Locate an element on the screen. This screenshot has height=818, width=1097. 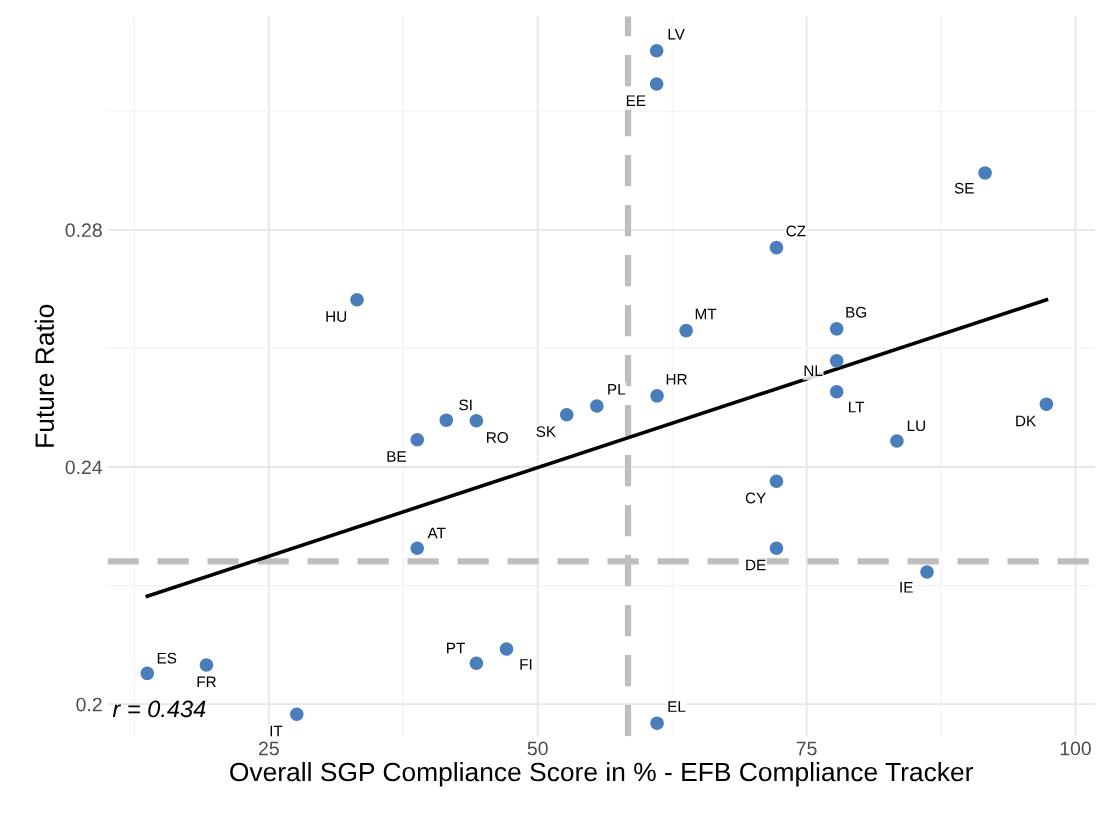
annotation: BG is located at coordinates (856, 312).